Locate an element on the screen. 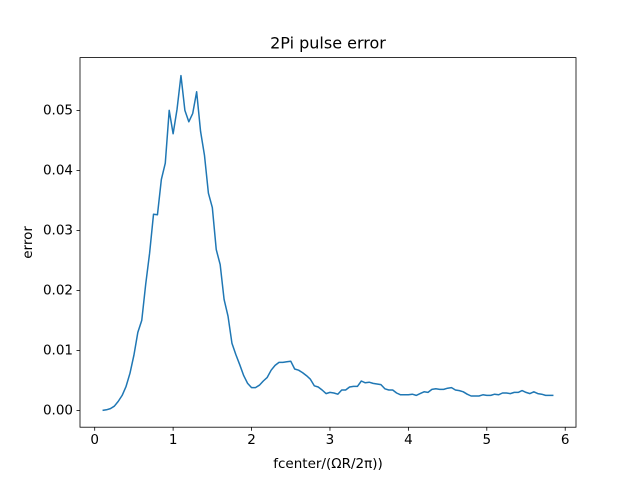 The height and width of the screenshot is (480, 640). y-tick-label: 0.04 is located at coordinates (58, 170).